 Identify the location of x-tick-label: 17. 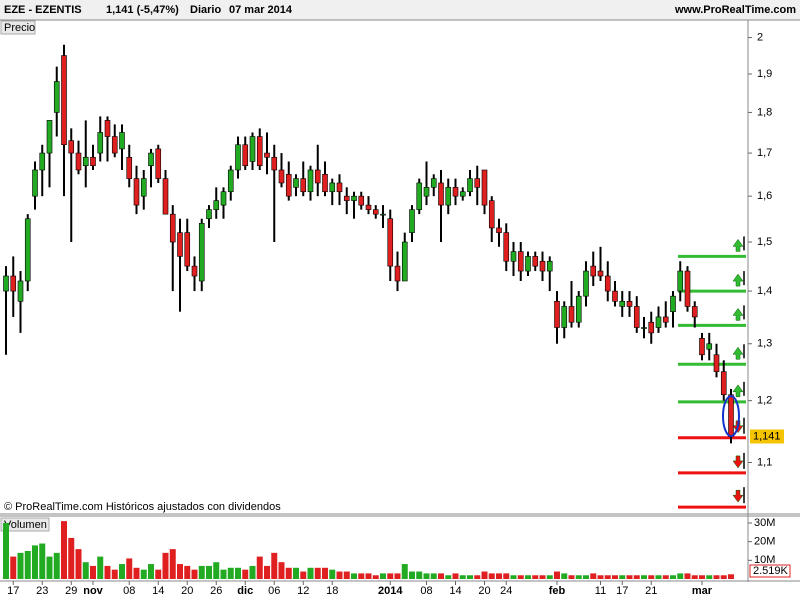
(13, 591).